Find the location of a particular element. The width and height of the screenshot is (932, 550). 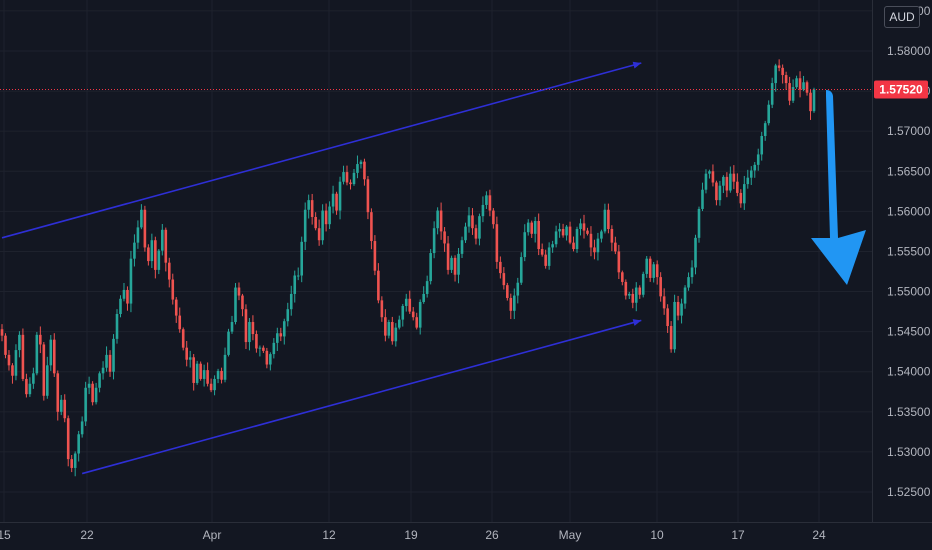

price-tick-label: 1.55500 is located at coordinates (909, 251).